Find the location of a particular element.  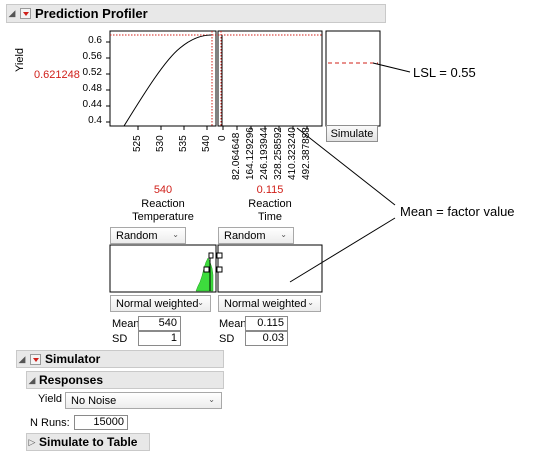

profiler-header: ◢ Prediction Profiler is located at coordinates (196, 13).